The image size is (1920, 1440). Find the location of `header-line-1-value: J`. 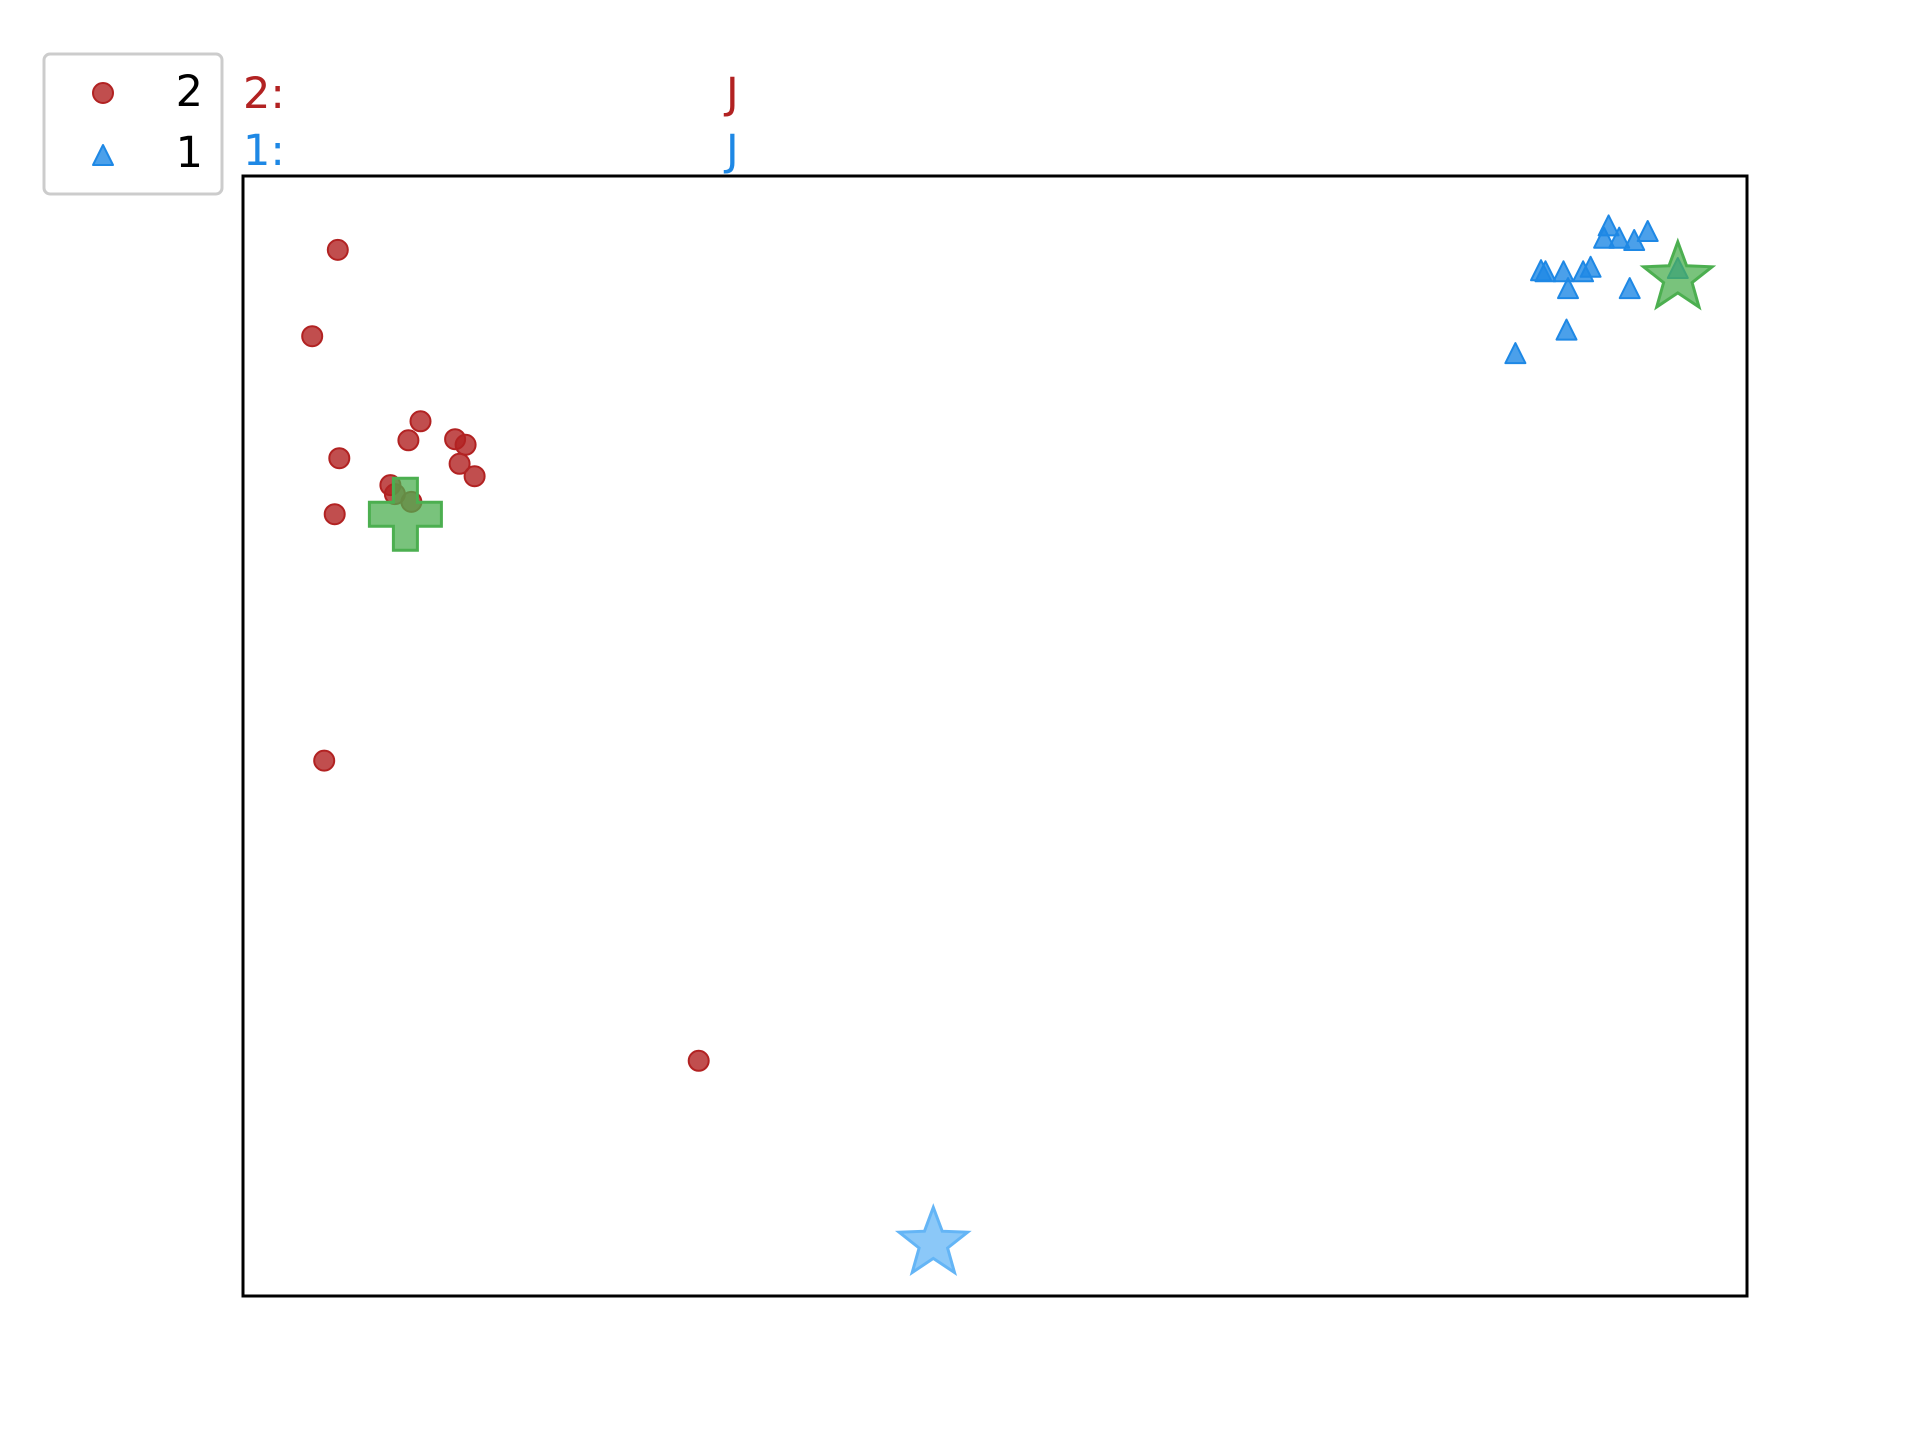

header-line-1-value: J is located at coordinates (731, 151).